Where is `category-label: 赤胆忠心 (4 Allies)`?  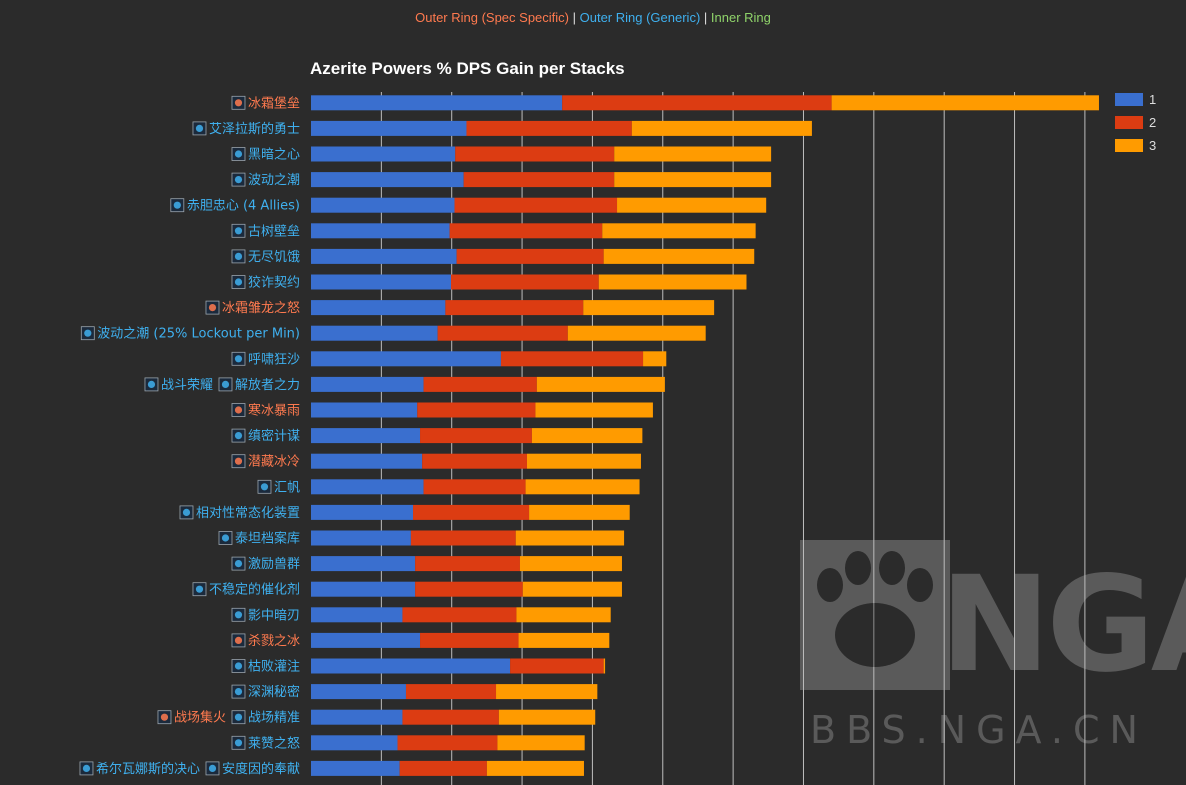
category-label: 赤胆忠心 (4 Allies) is located at coordinates (243, 206).